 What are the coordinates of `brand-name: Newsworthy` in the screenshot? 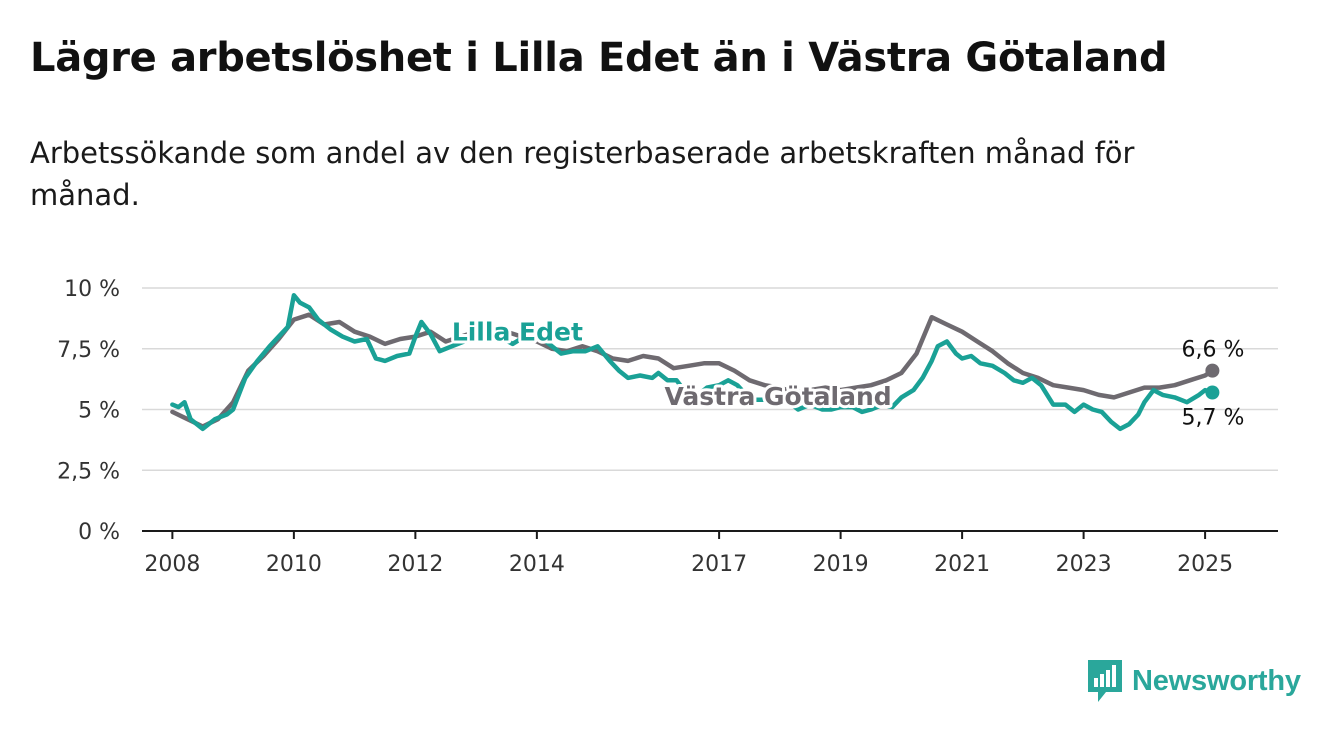 It's located at (1216, 680).